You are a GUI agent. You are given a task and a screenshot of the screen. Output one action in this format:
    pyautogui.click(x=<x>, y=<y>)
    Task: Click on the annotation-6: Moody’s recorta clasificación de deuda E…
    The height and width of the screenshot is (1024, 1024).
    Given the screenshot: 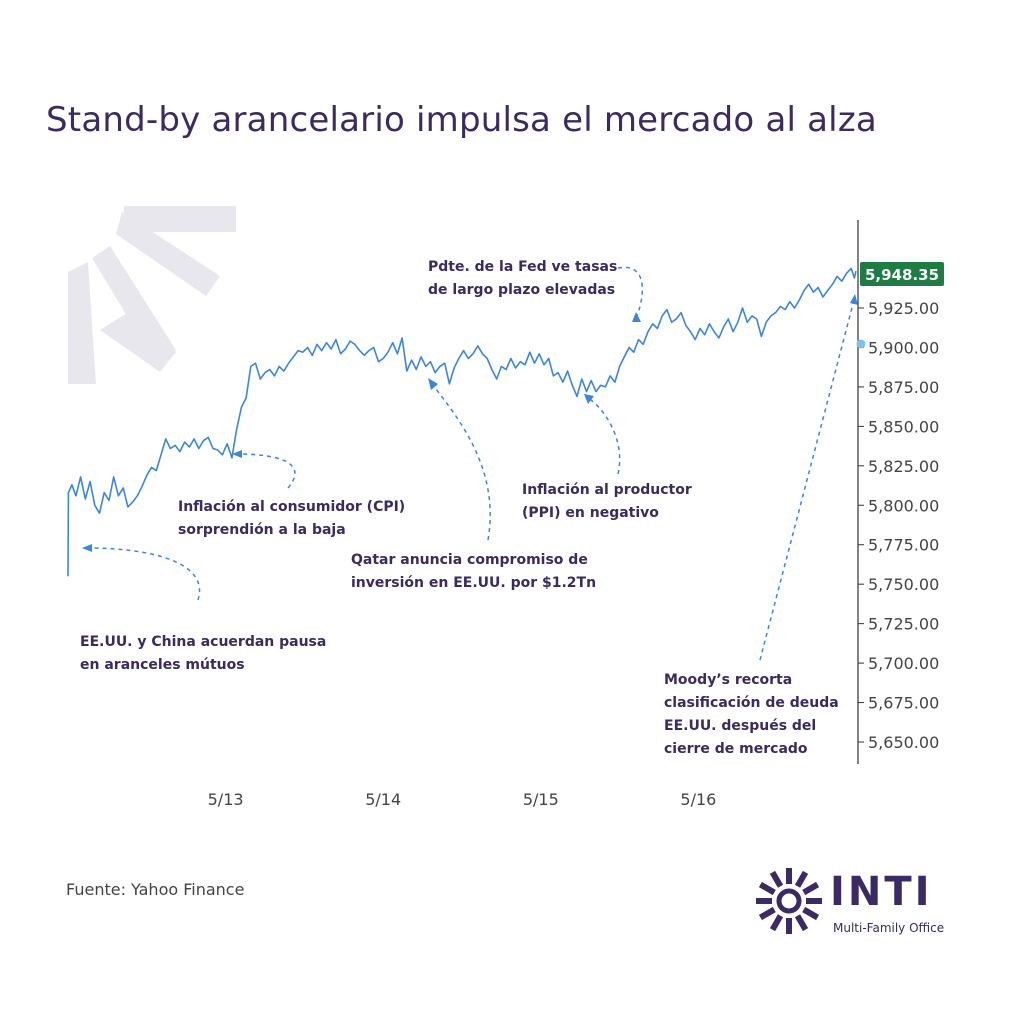 What is the action you would take?
    pyautogui.click(x=754, y=714)
    